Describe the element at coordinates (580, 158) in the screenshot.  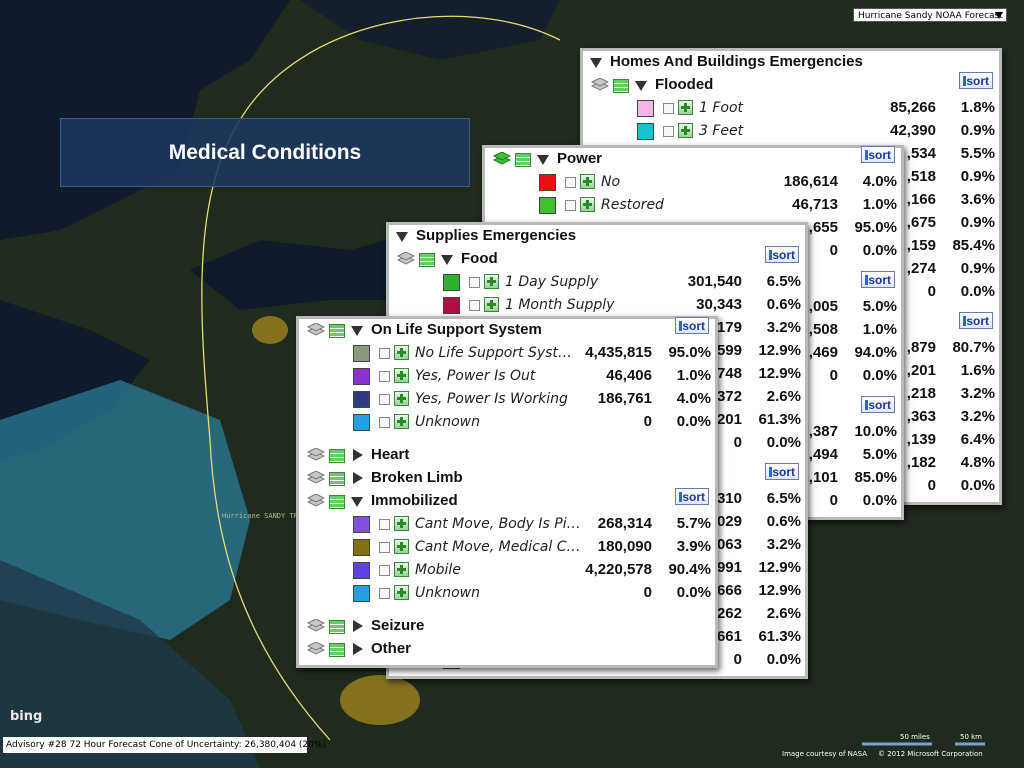
I see `group-label: Power` at that location.